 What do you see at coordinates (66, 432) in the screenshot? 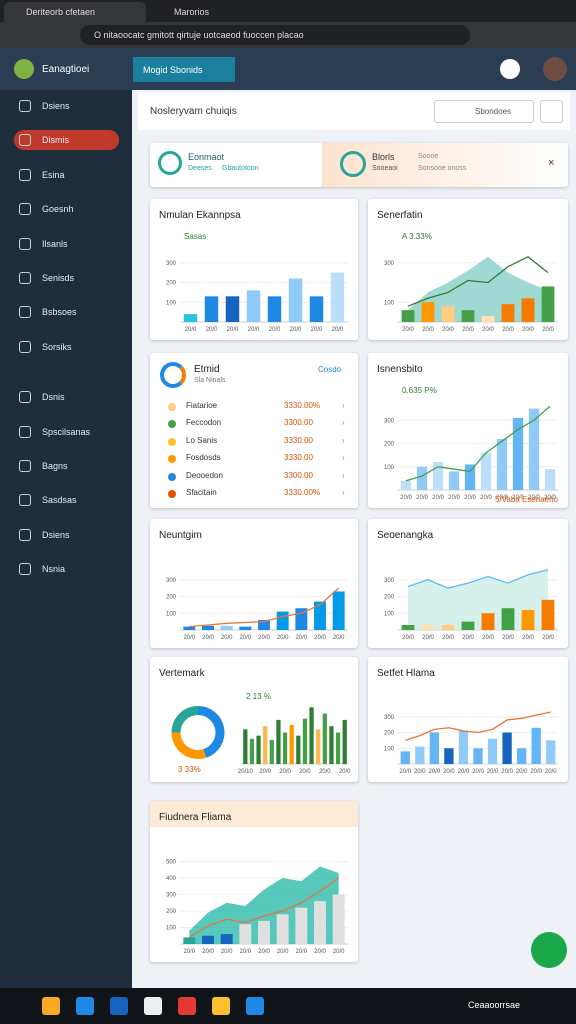
I see `nav-item: Spscilsanas` at bounding box center [66, 432].